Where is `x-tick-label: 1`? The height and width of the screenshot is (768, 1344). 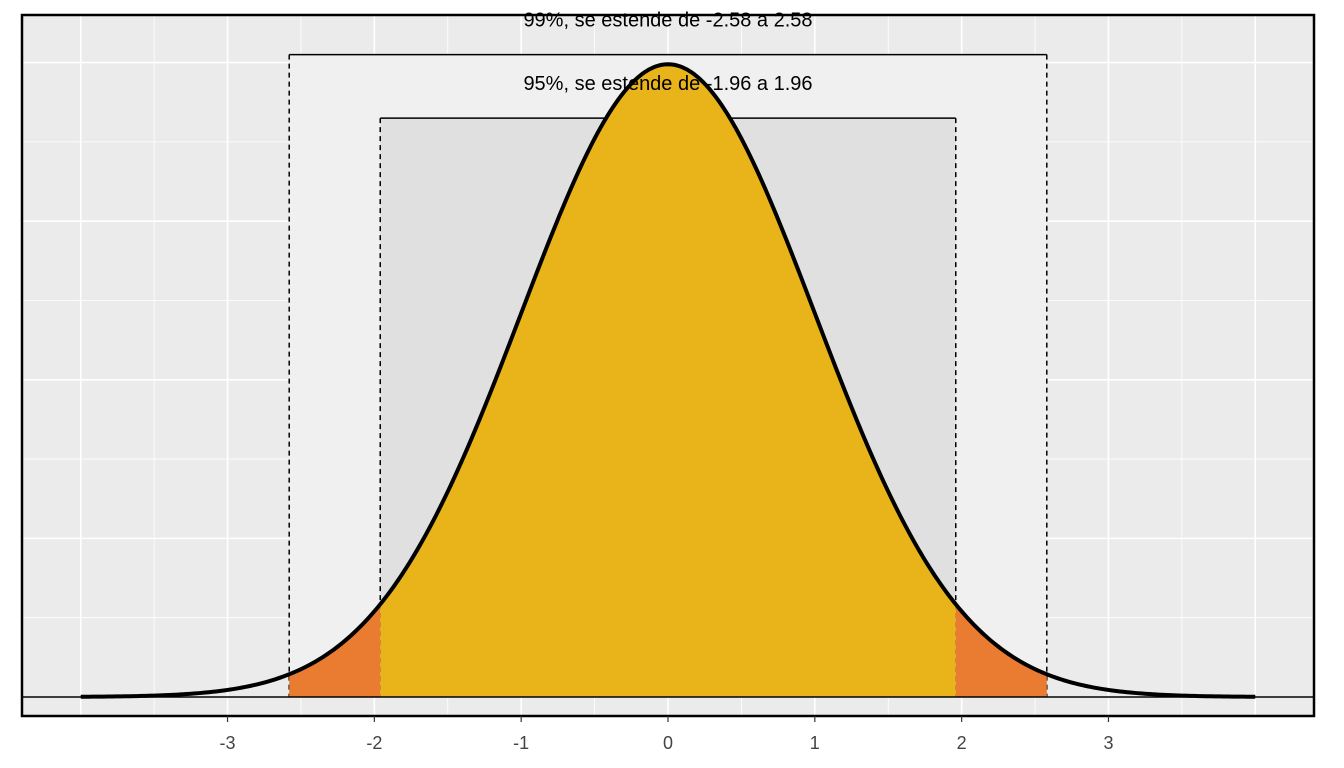 x-tick-label: 1 is located at coordinates (815, 743).